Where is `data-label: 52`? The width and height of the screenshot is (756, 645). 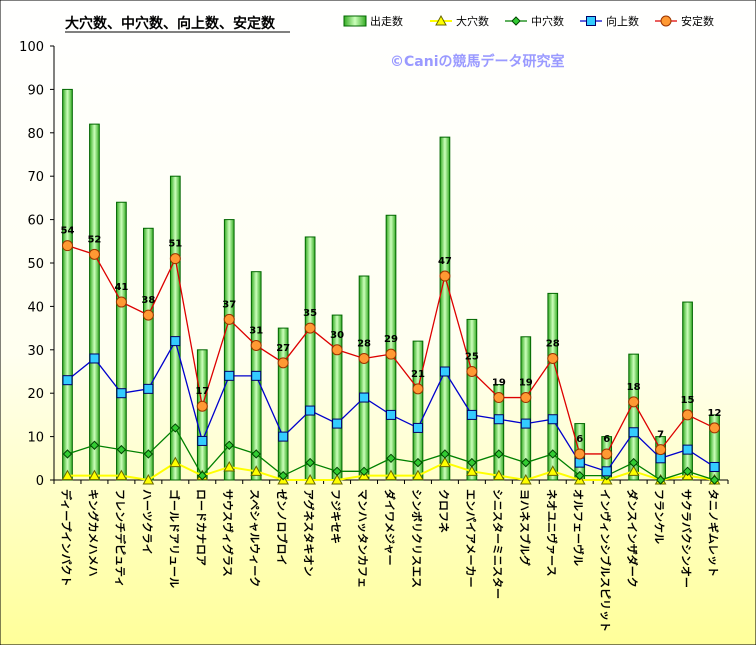 data-label: 52 is located at coordinates (94, 239).